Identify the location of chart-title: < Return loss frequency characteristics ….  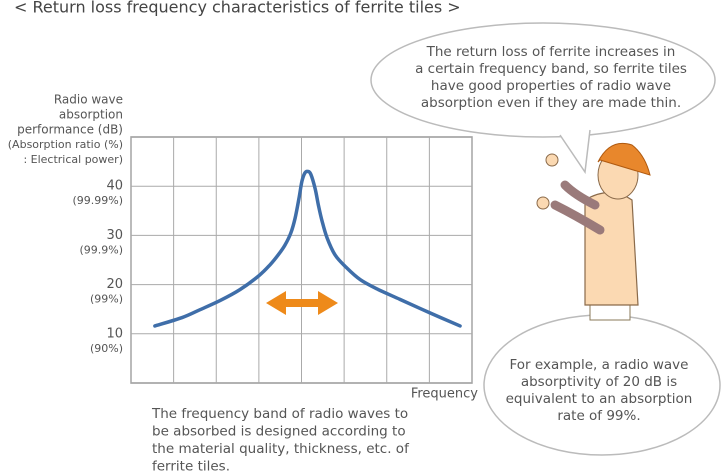
(237, 8).